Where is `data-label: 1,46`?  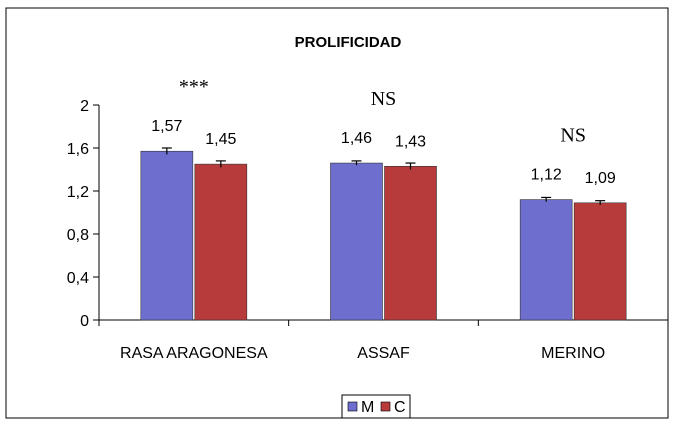 data-label: 1,46 is located at coordinates (356, 138).